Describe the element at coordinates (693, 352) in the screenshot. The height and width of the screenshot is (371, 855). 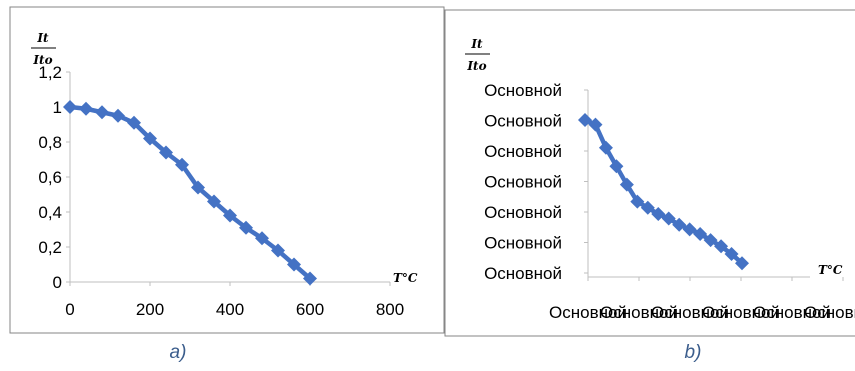
I see `caption-b: b)` at that location.